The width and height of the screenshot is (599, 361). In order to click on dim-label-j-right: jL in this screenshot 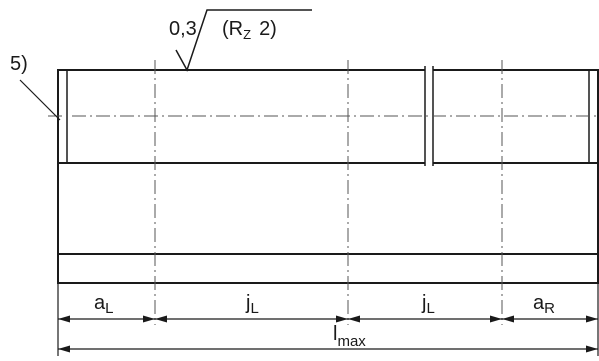, I will do `click(428, 304)`.